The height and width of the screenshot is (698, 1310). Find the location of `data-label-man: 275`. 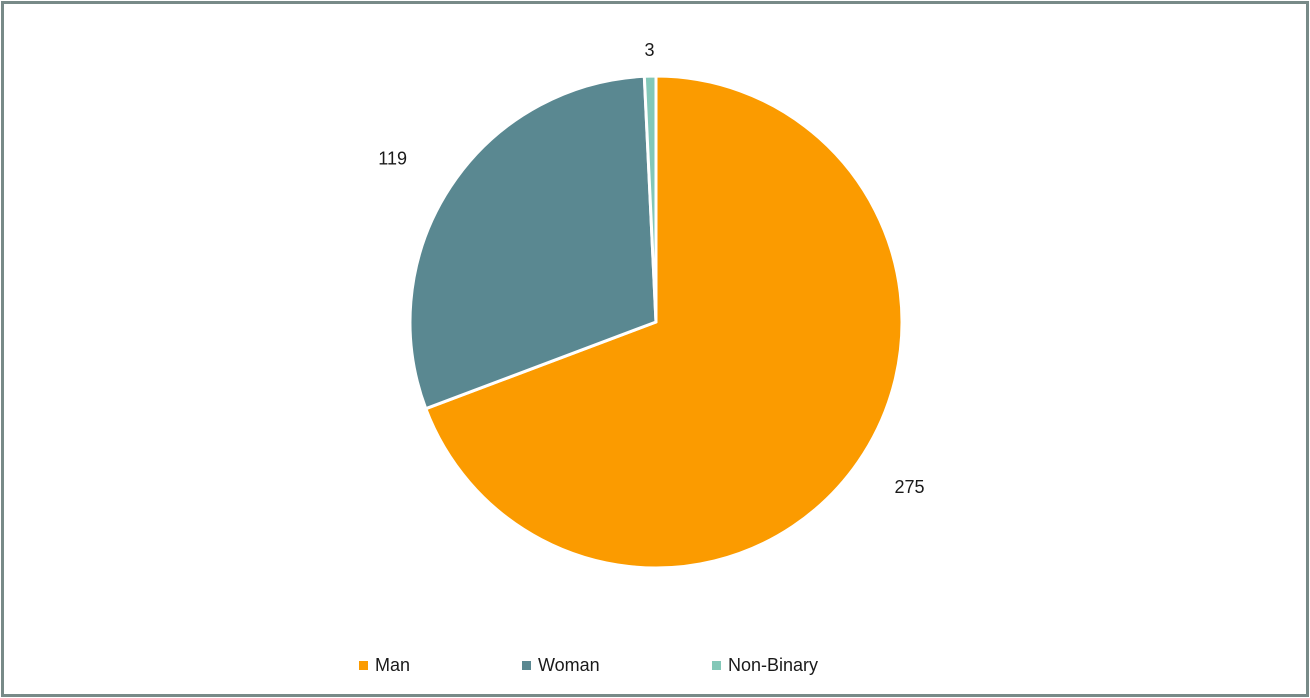

data-label-man: 275 is located at coordinates (910, 487).